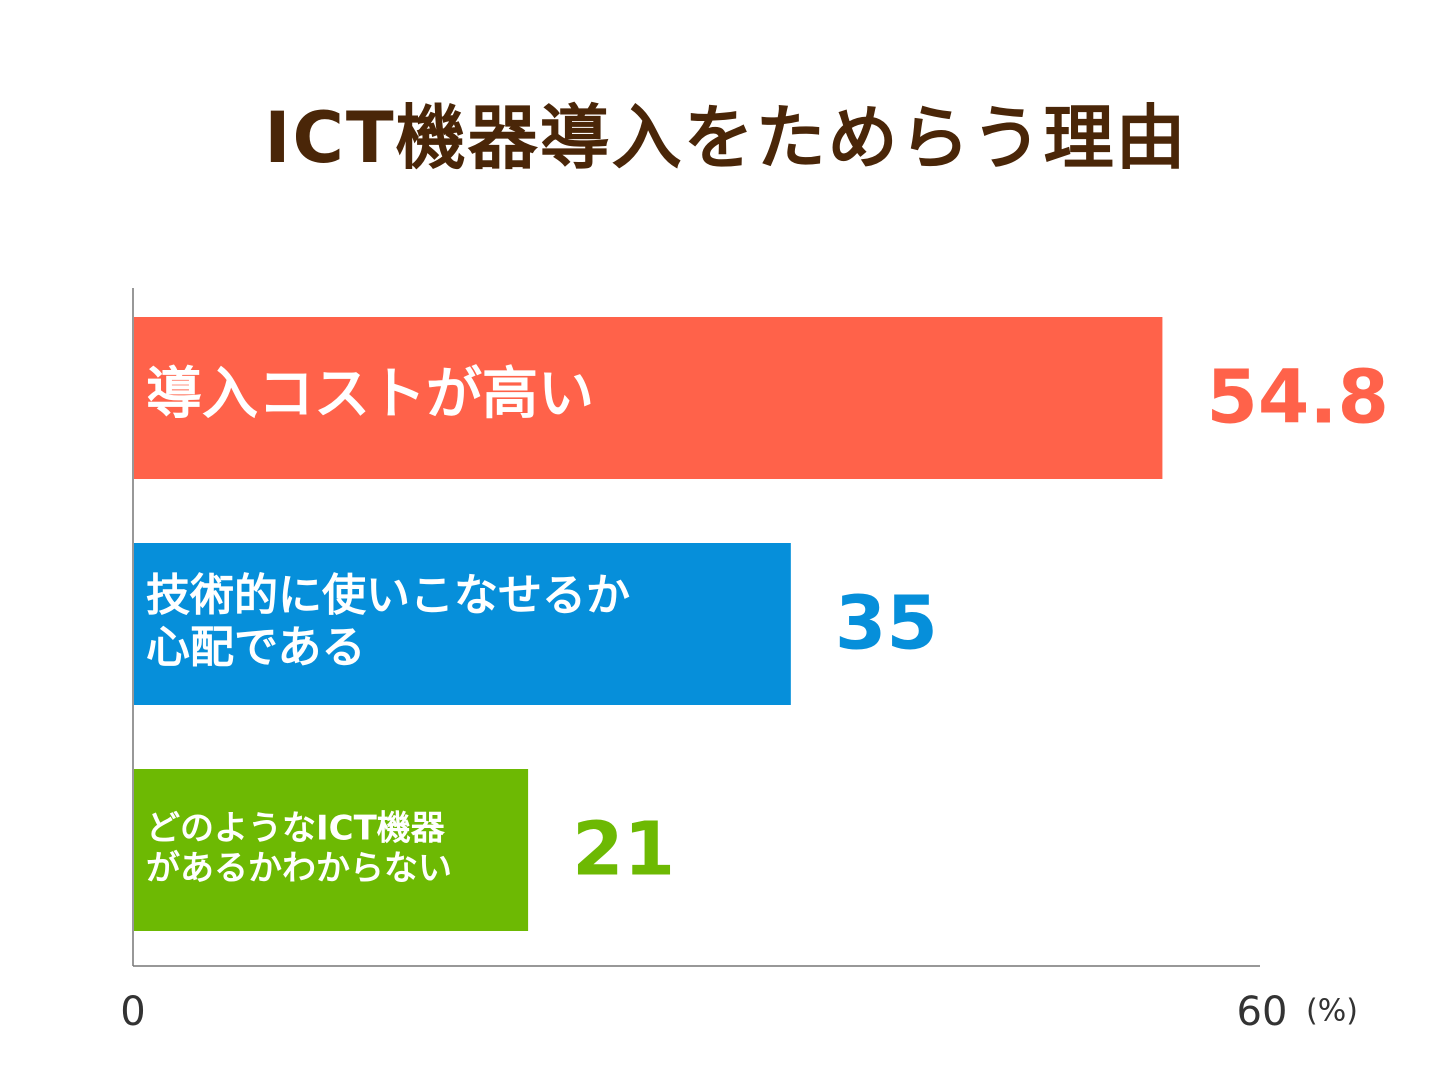 The image size is (1452, 1089). Describe the element at coordinates (296, 828) in the screenshot. I see `category-label-3-line-1: どのようなICT機器` at that location.